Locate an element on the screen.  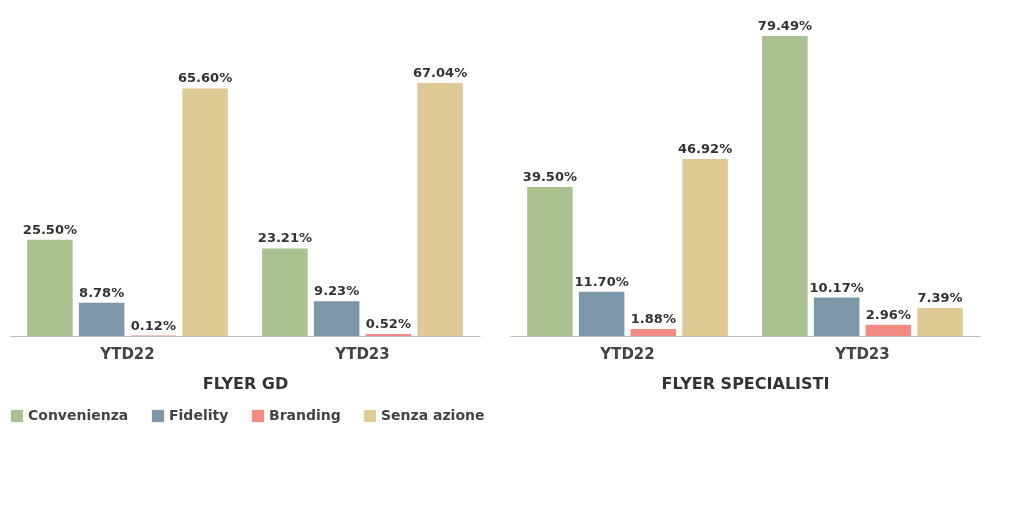
data-label: 11.70% is located at coordinates (601, 281).